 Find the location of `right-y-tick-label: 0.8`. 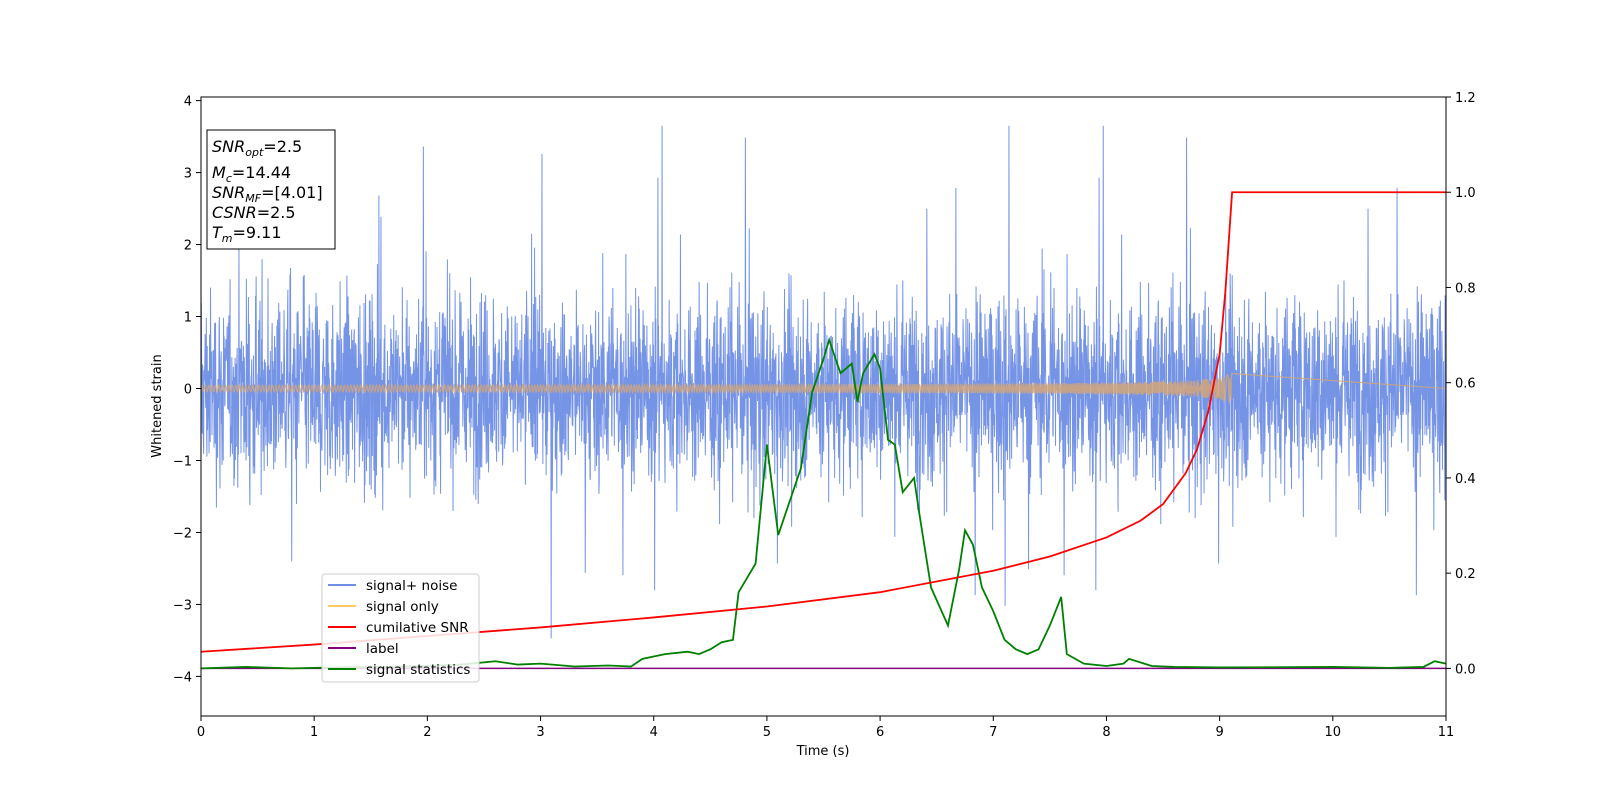

right-y-tick-label: 0.8 is located at coordinates (1465, 288).